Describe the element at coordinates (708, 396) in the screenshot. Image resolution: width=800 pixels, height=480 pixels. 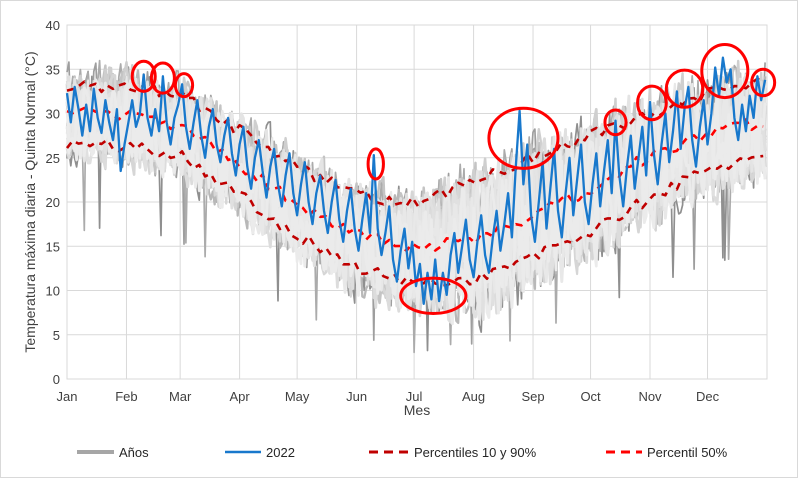
I see `x-tick-label: Dec` at that location.